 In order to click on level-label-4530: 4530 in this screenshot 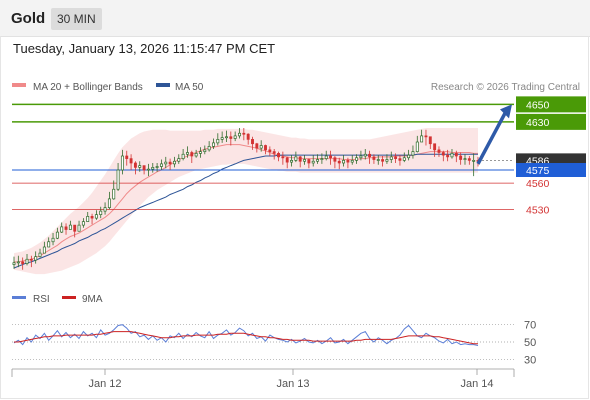, I will do `click(538, 210)`.